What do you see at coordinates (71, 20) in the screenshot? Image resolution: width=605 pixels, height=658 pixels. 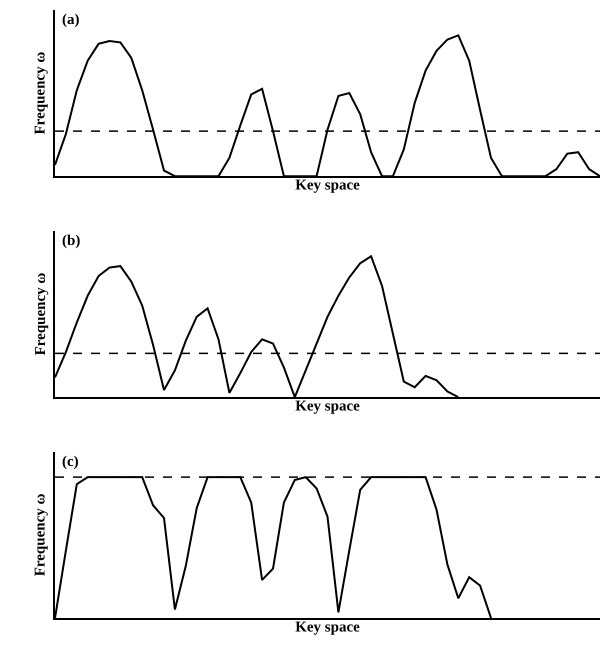 I see `chart-title: (a)` at bounding box center [71, 20].